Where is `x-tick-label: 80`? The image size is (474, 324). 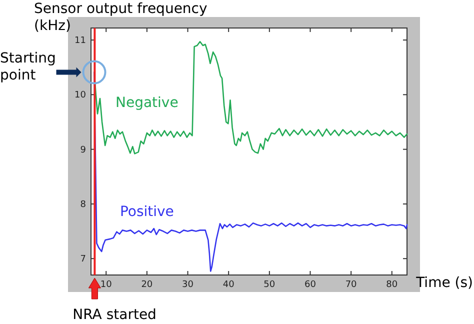
x-tick-label: 80 is located at coordinates (392, 285).